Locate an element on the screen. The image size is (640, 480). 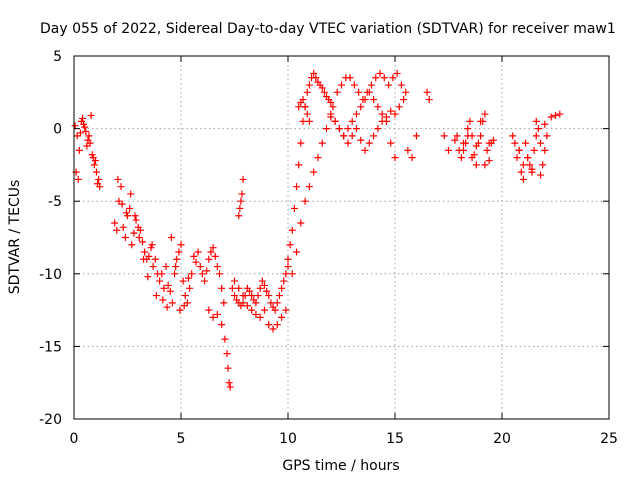
x-tick-label: 20 is located at coordinates (502, 439).